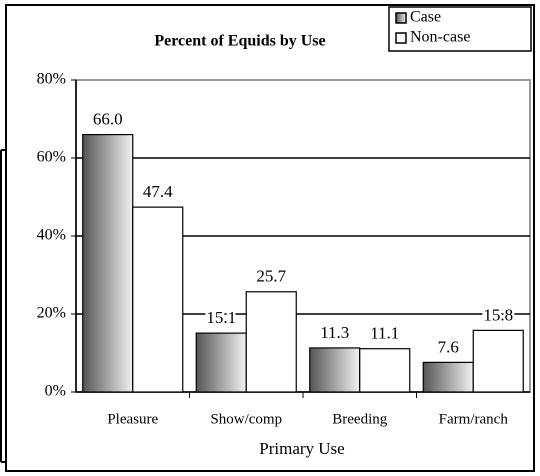 The height and width of the screenshot is (476, 540). Describe the element at coordinates (158, 191) in the screenshot. I see `data-label: 47.4` at that location.